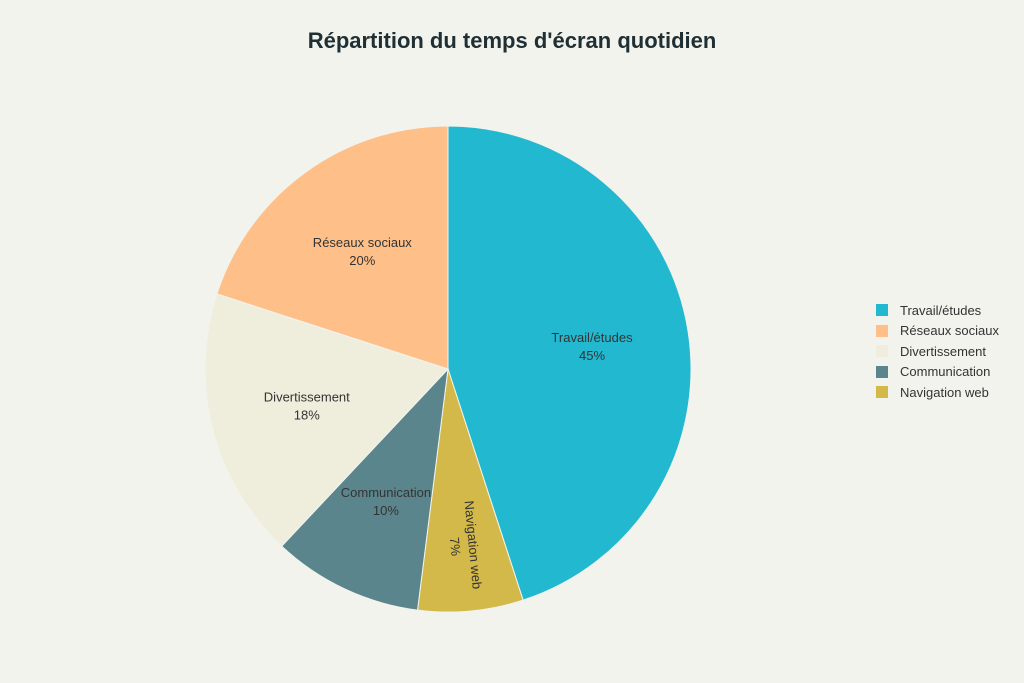  What do you see at coordinates (592, 346) in the screenshot?
I see `slice-label-travail-etudes: Travail/études 45%` at bounding box center [592, 346].